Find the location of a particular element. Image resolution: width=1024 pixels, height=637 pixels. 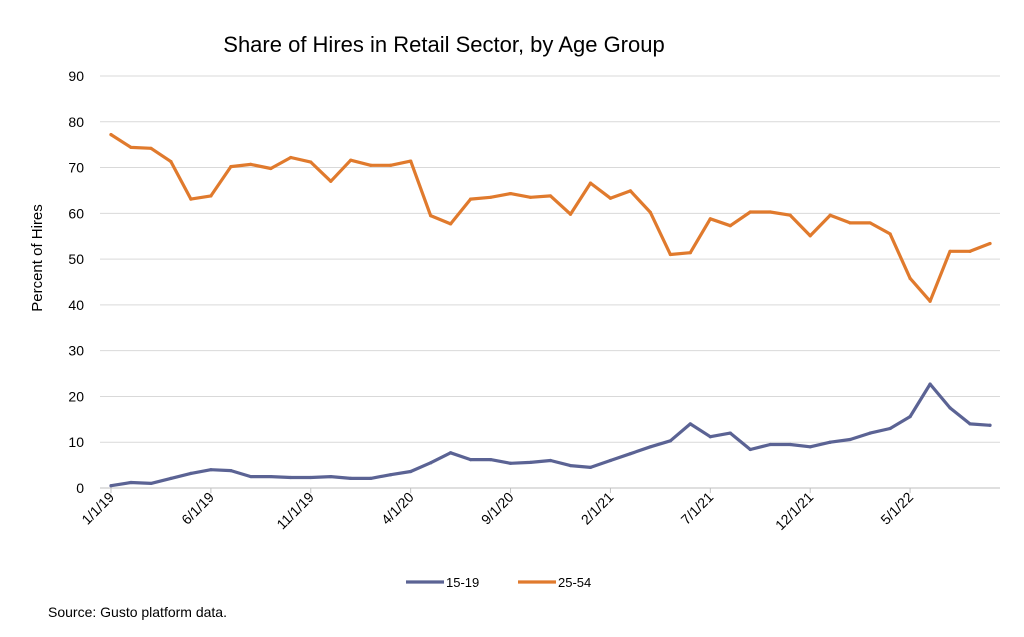

y-tick-label: 0 is located at coordinates (80, 488).